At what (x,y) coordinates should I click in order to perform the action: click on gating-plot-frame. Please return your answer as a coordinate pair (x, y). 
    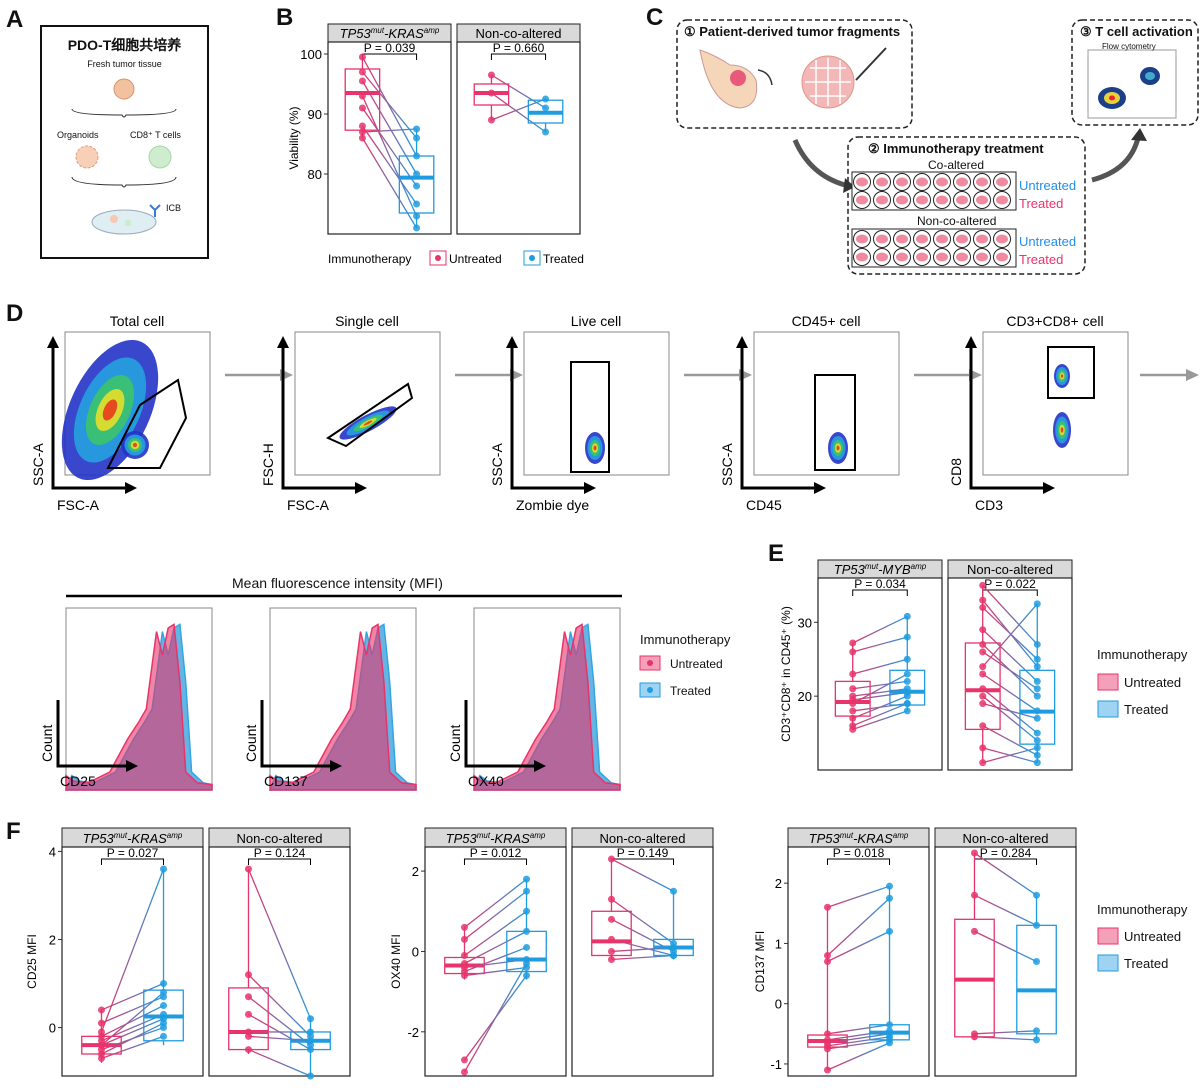
    Looking at the image, I should click on (367, 403).